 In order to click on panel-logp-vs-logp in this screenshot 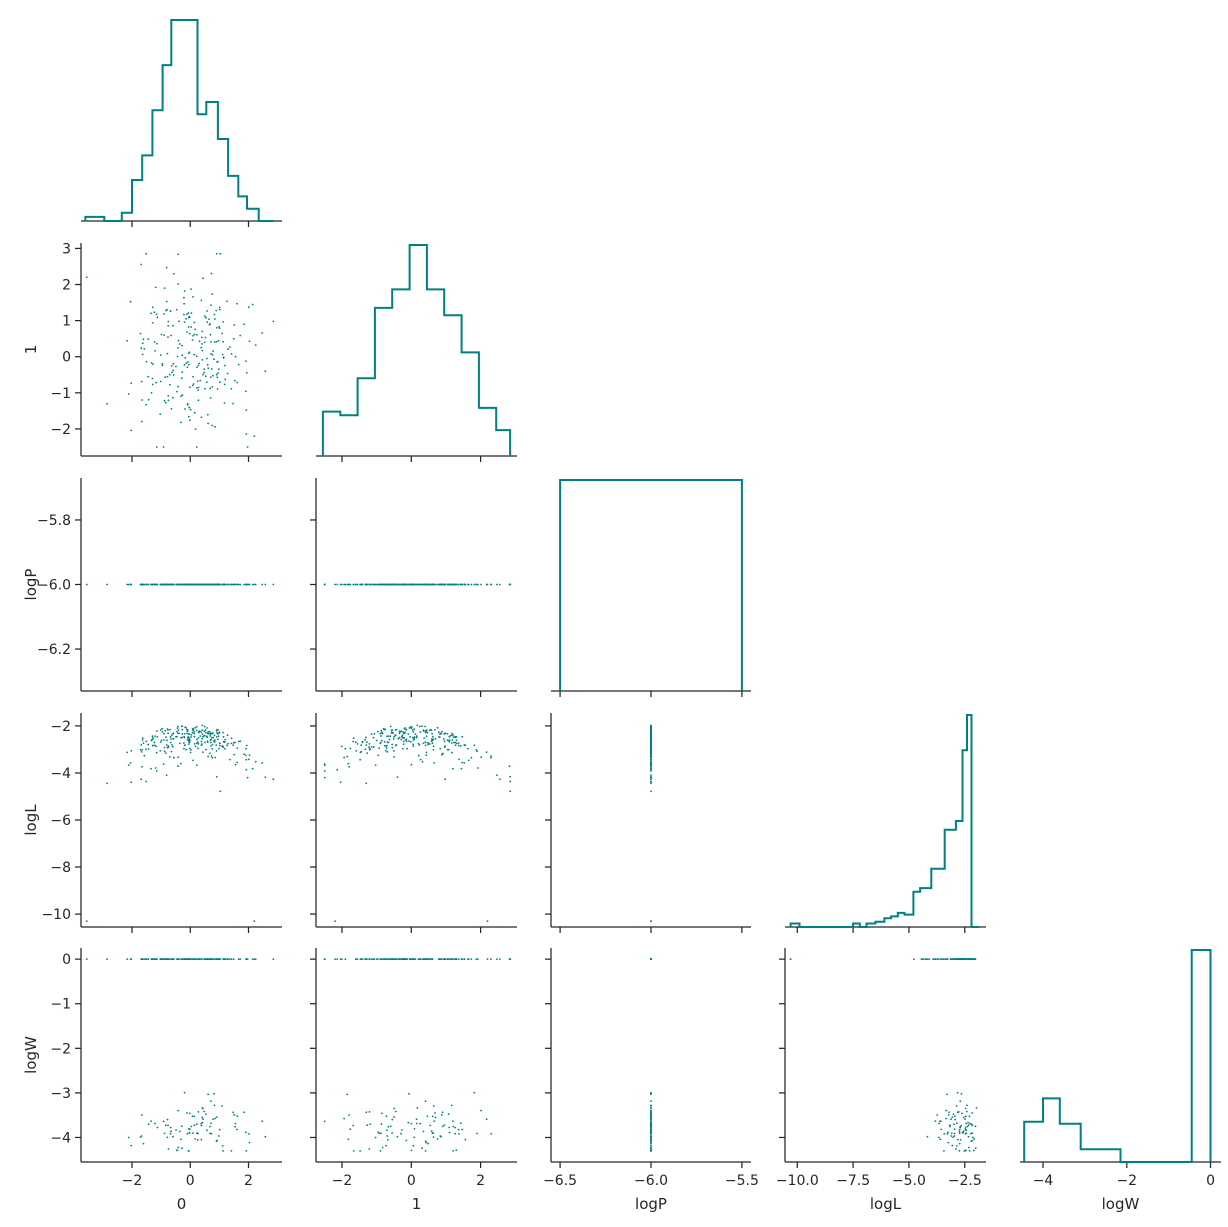, I will do `click(651, 588)`.